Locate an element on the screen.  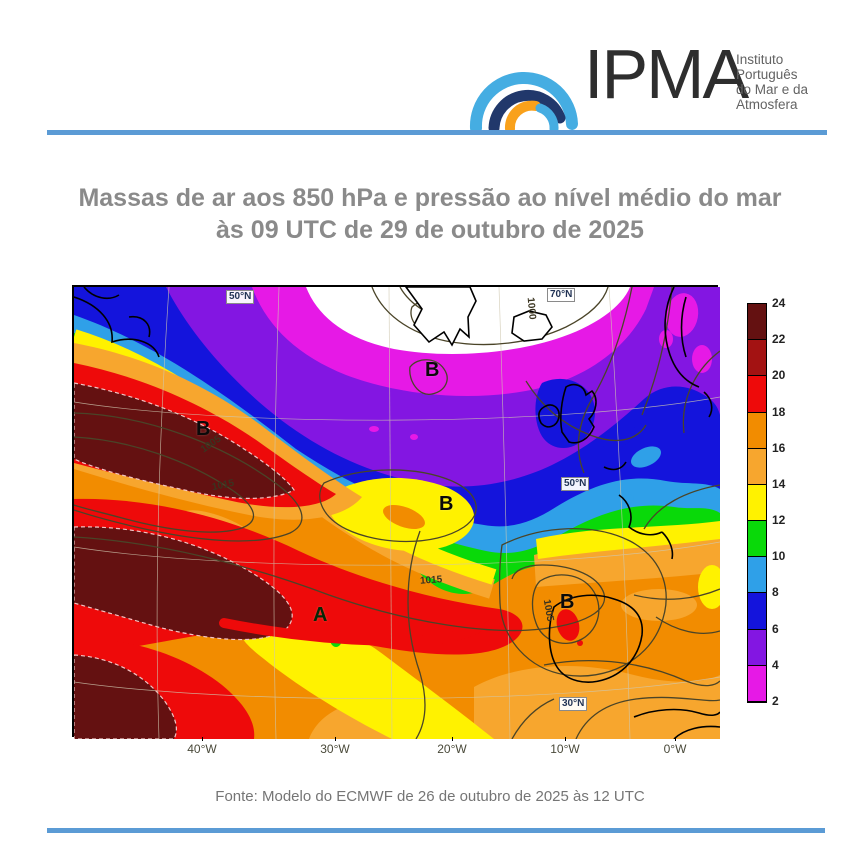
coast-norway is located at coordinates (682, 337).